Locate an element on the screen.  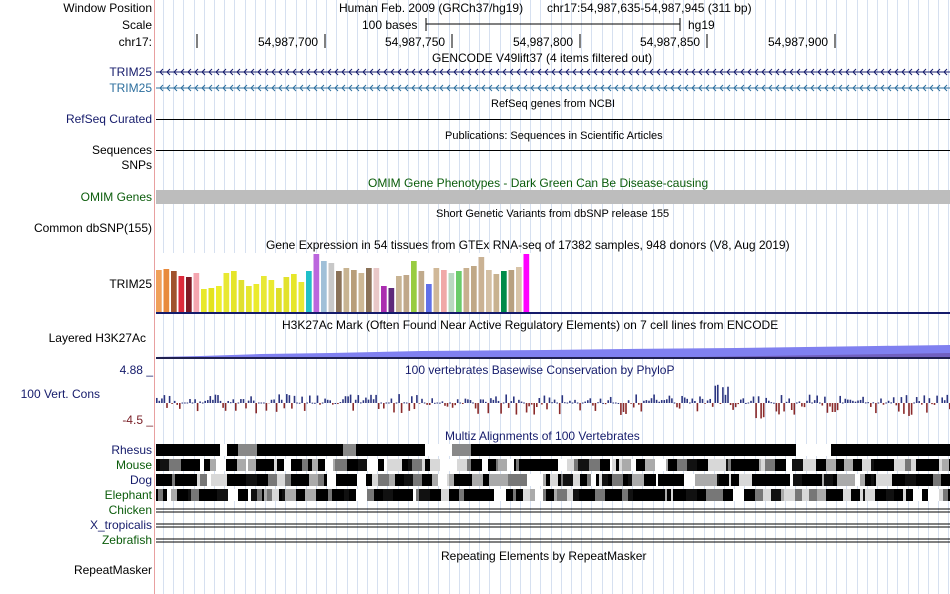
track-label-snps: SNPs is located at coordinates (136, 165).